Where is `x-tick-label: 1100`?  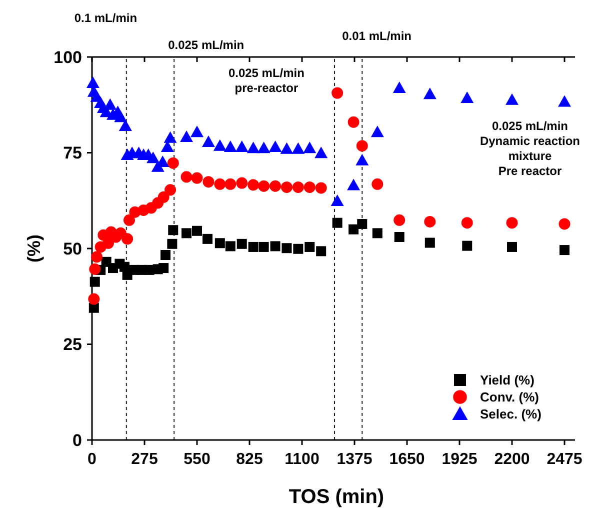
x-tick-label: 1100 is located at coordinates (302, 459).